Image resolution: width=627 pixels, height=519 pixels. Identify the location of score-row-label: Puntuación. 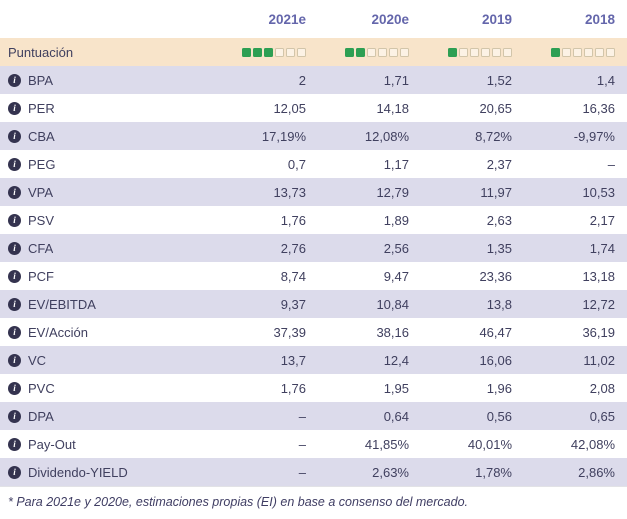
(41, 52).